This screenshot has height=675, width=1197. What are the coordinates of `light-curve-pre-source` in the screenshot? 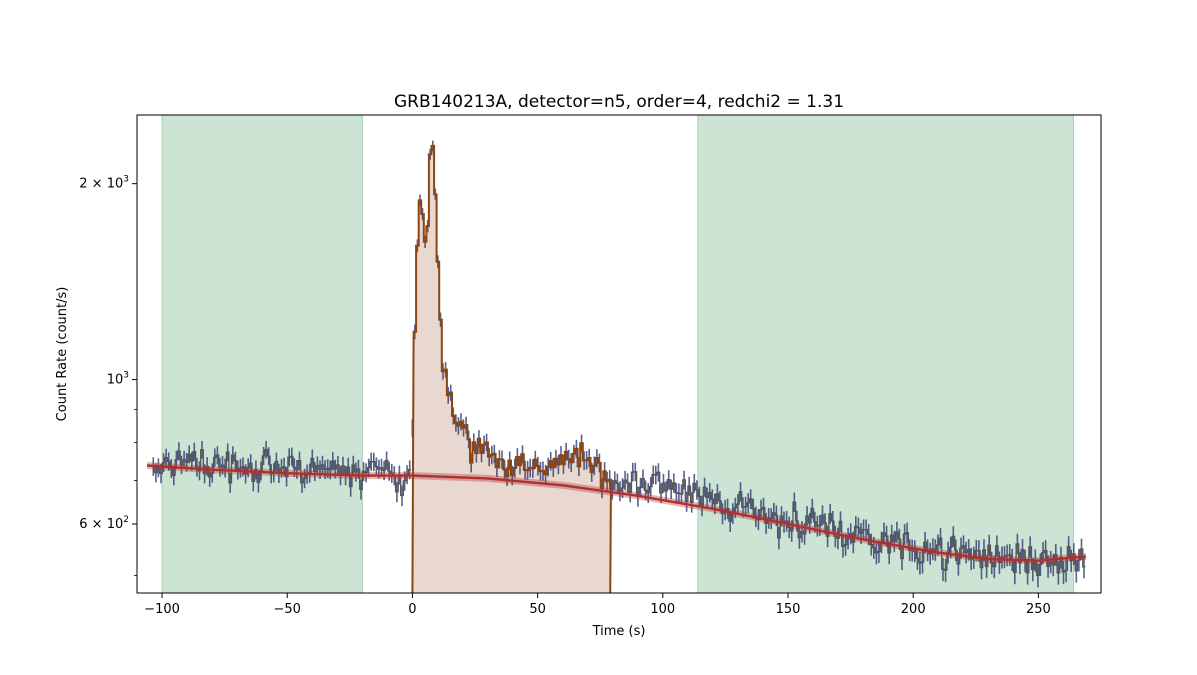 It's located at (281, 472).